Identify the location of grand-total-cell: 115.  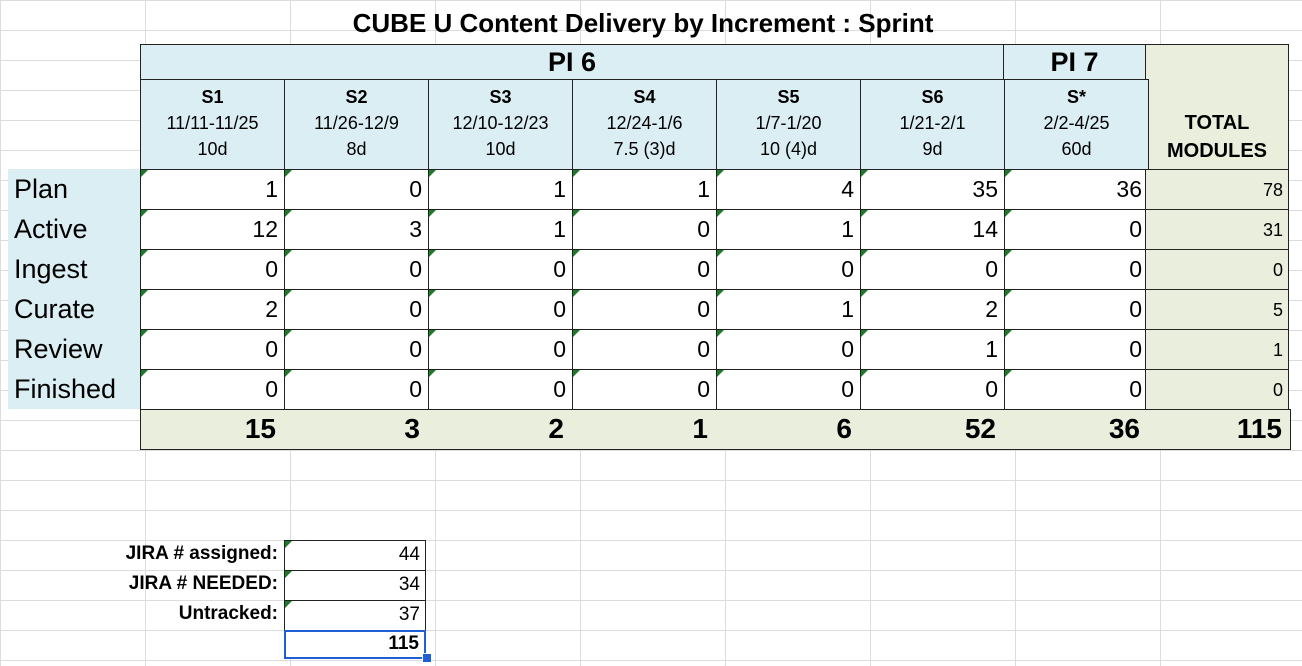
(1218, 429).